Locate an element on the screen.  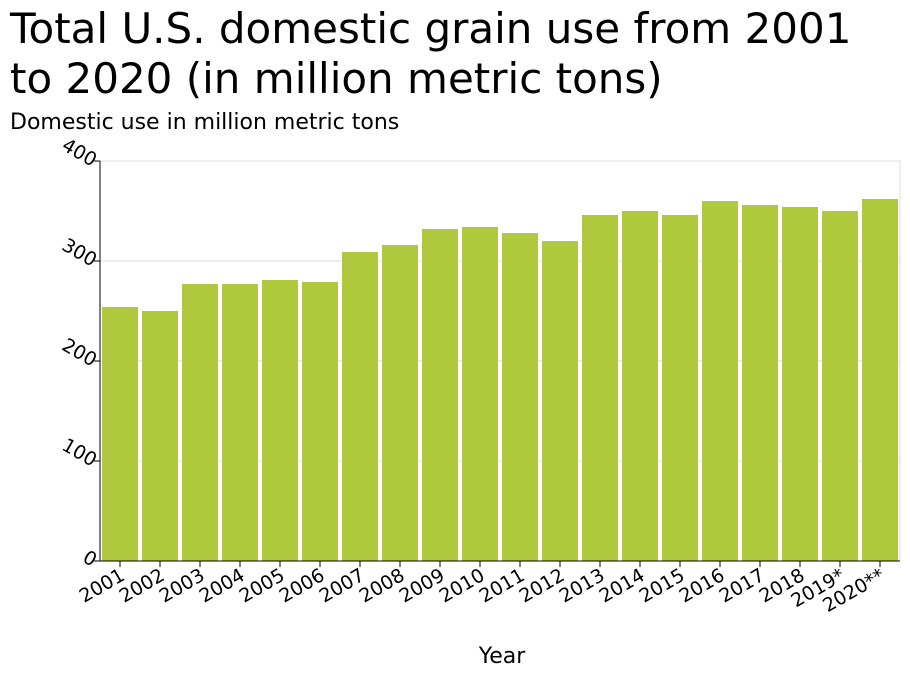
bar-2009 is located at coordinates (440, 395).